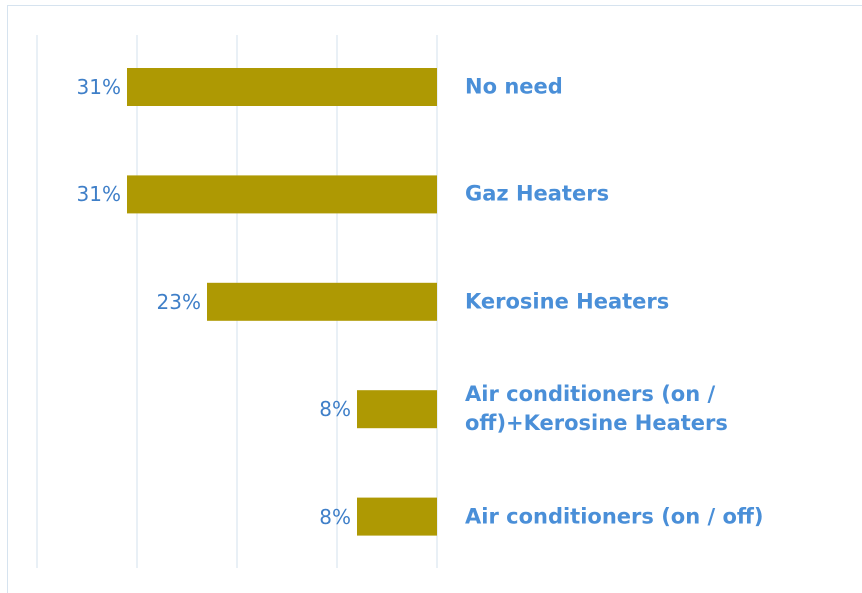  I want to click on category-label: Air conditioners (on / off), so click(614, 516).